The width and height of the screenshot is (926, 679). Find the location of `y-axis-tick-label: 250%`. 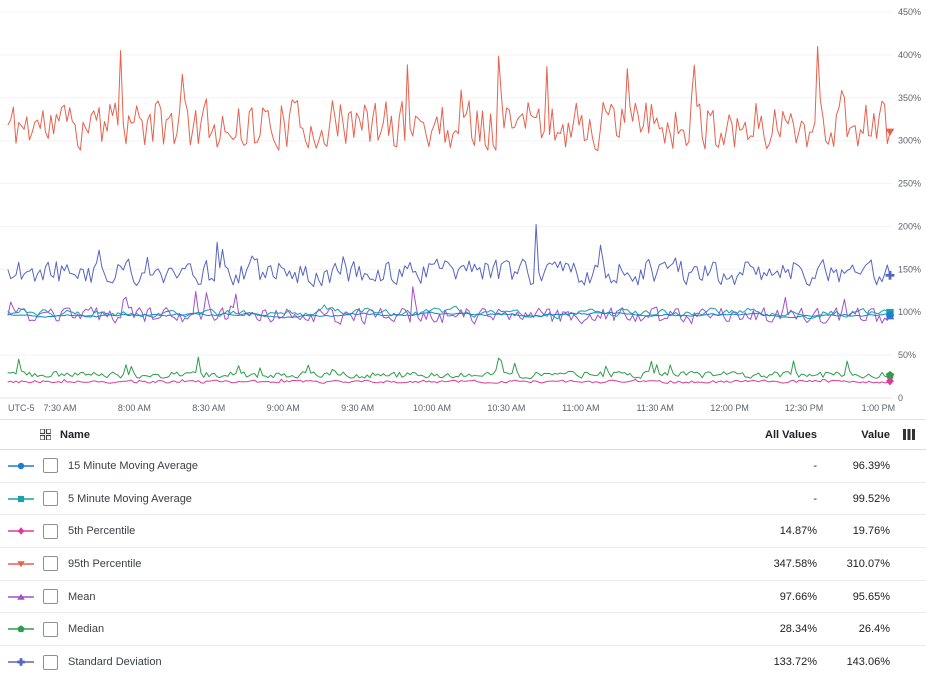

y-axis-tick-label: 250% is located at coordinates (909, 184).